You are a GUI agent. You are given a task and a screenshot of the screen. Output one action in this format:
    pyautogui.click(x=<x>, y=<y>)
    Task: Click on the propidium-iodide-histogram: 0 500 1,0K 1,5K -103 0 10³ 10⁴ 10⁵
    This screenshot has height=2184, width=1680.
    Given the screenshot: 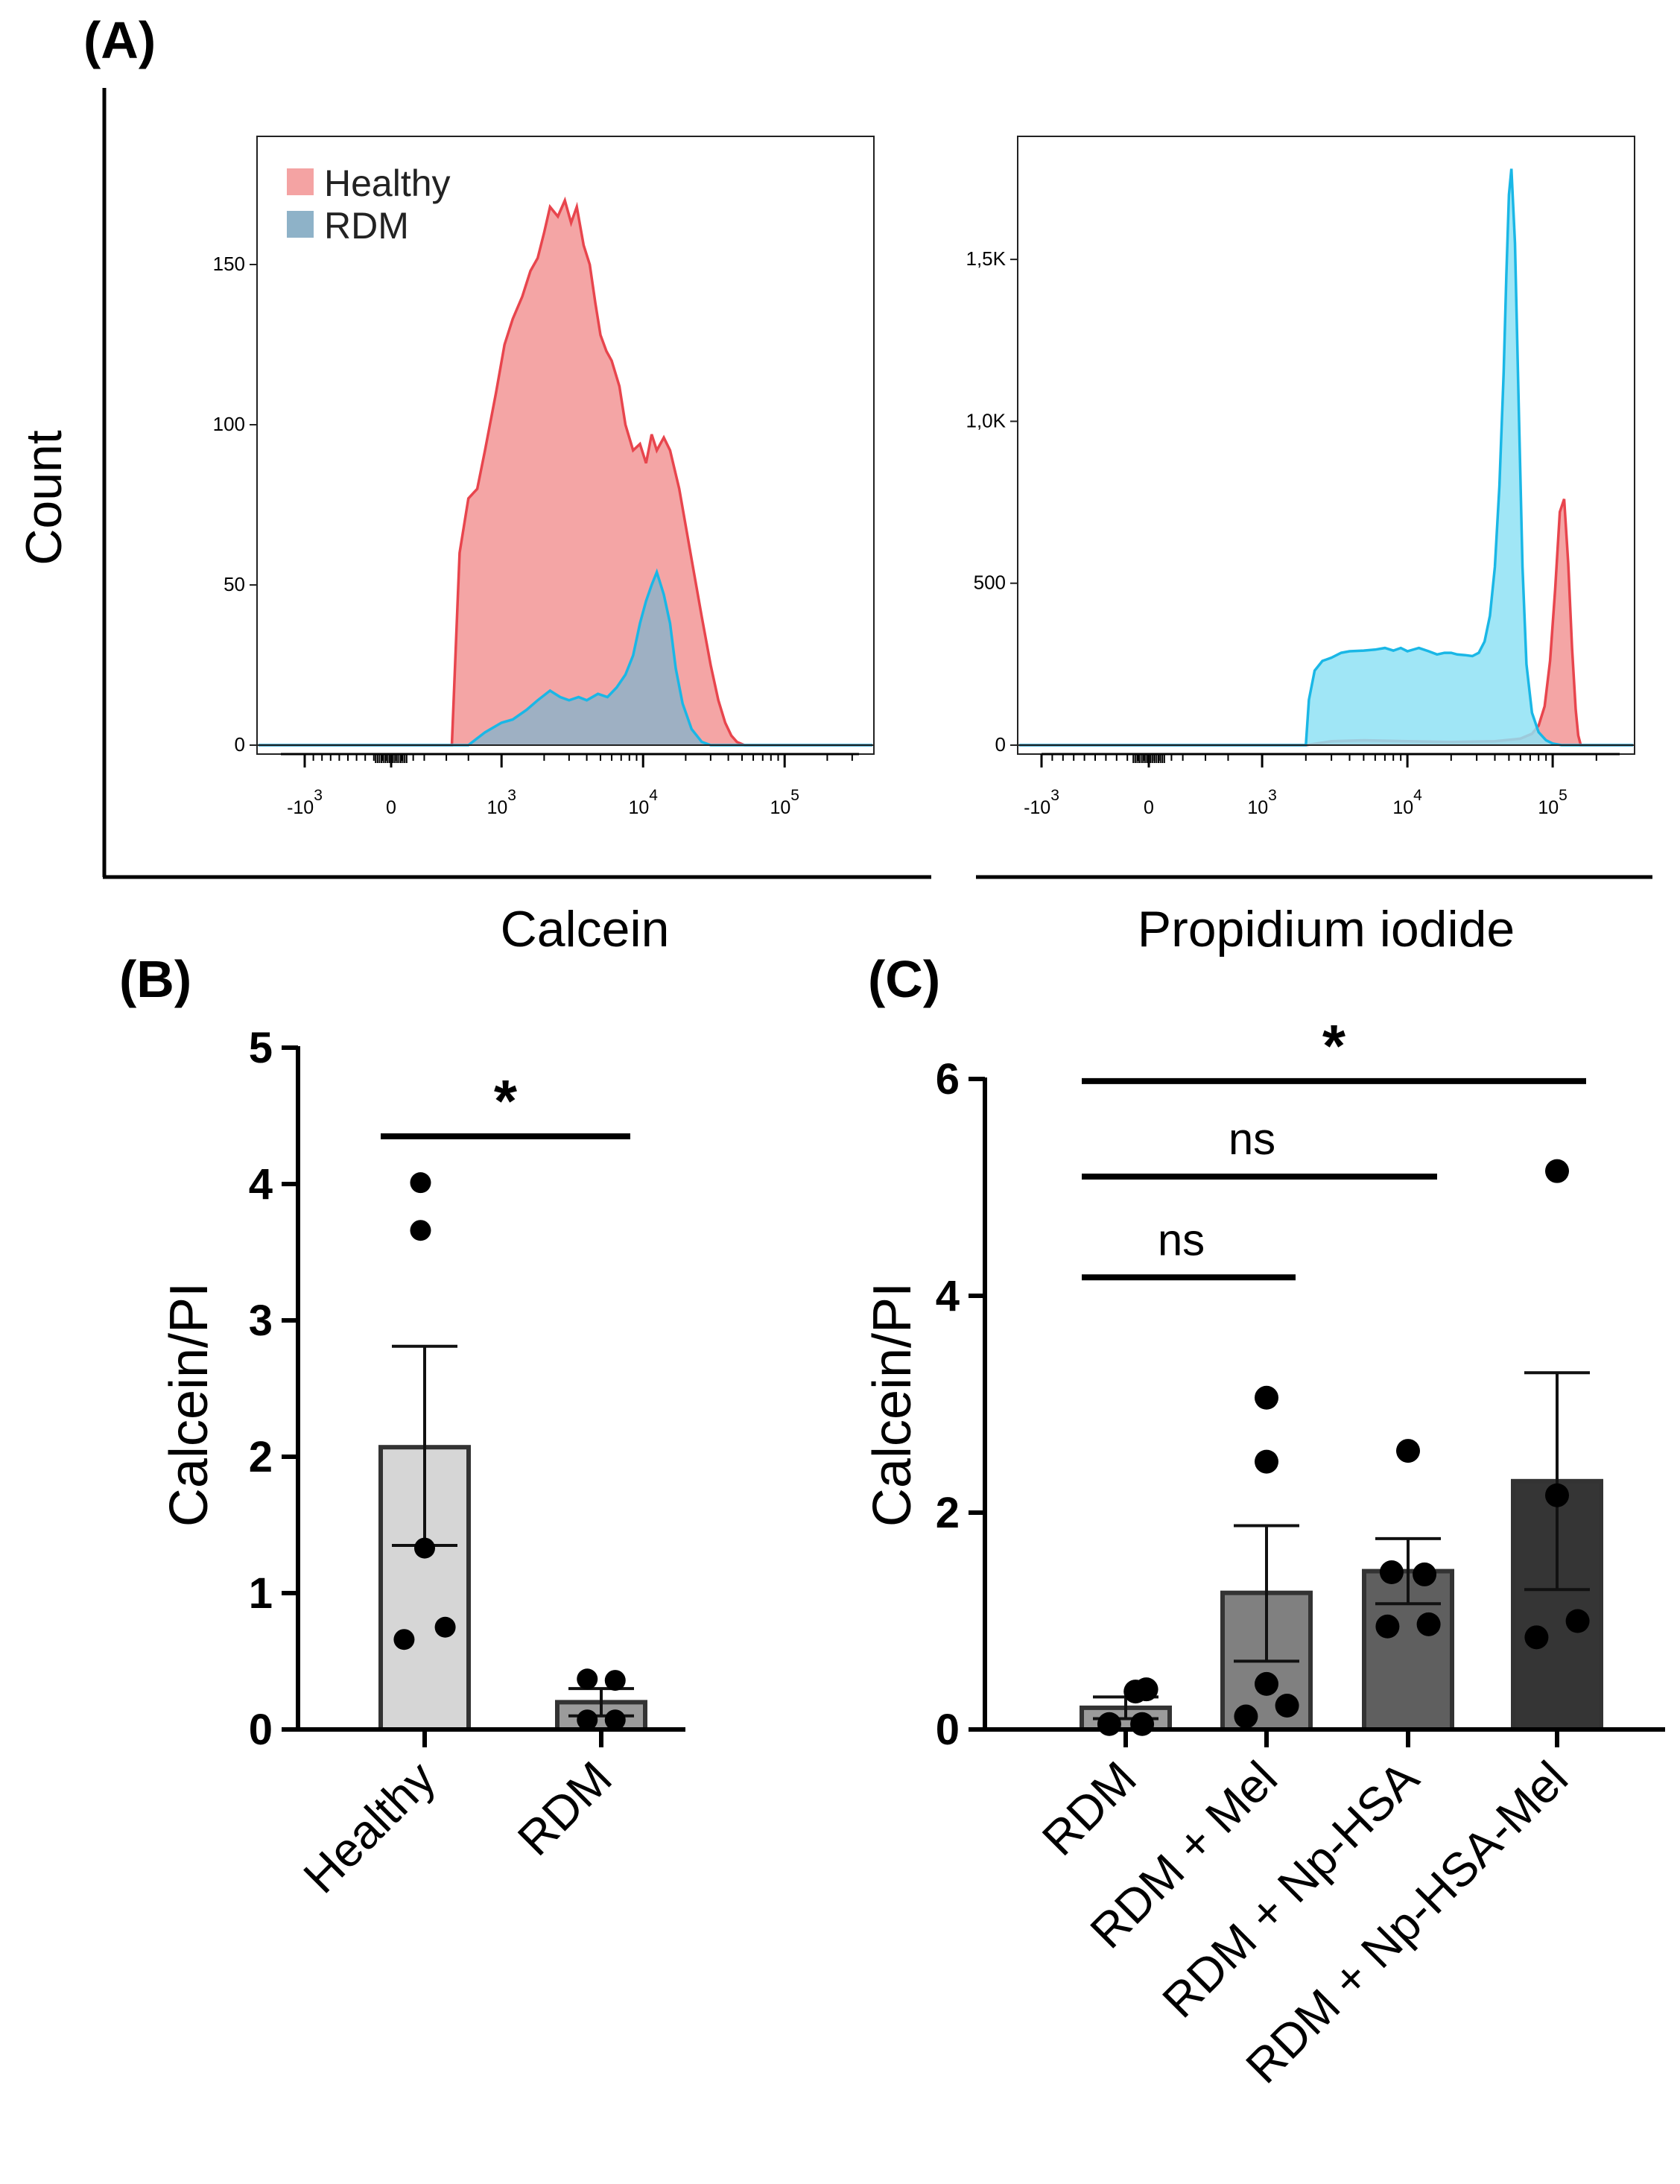 What is the action you would take?
    pyautogui.click(x=1300, y=477)
    